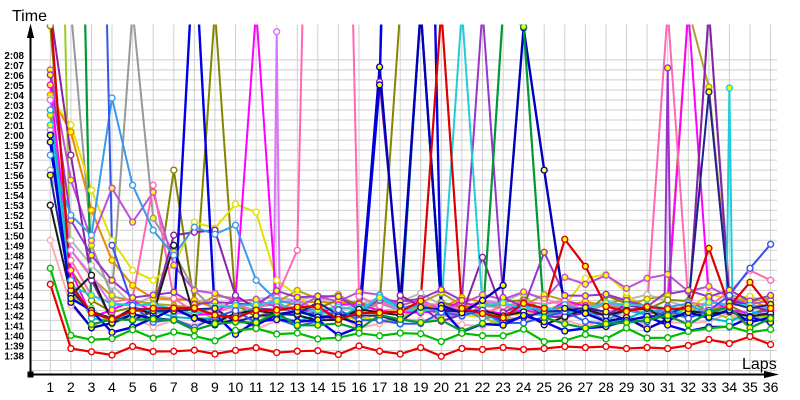 The image size is (800, 400). What do you see at coordinates (627, 387) in the screenshot?
I see `svg-text: 29` at bounding box center [627, 387].